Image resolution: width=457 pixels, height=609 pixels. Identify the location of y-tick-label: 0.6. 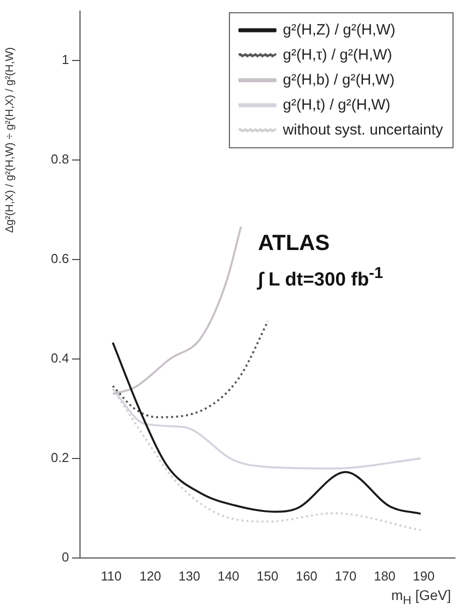
(59, 258).